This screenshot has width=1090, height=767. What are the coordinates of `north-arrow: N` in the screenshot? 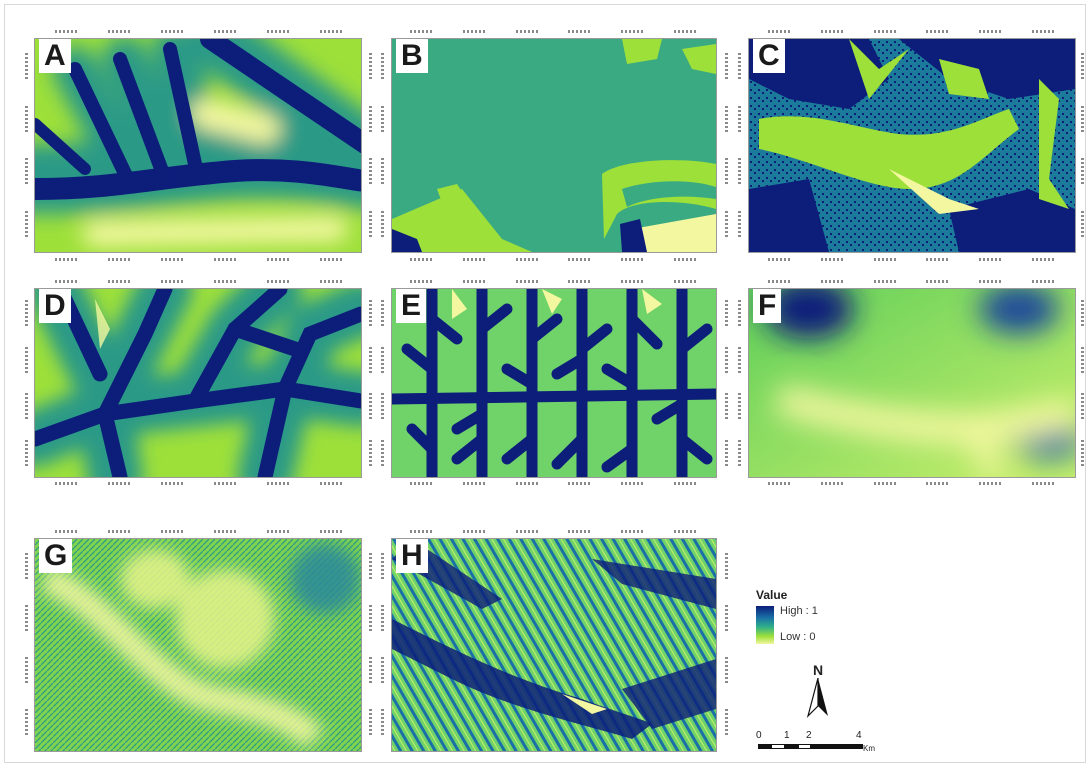 It's located at (818, 691).